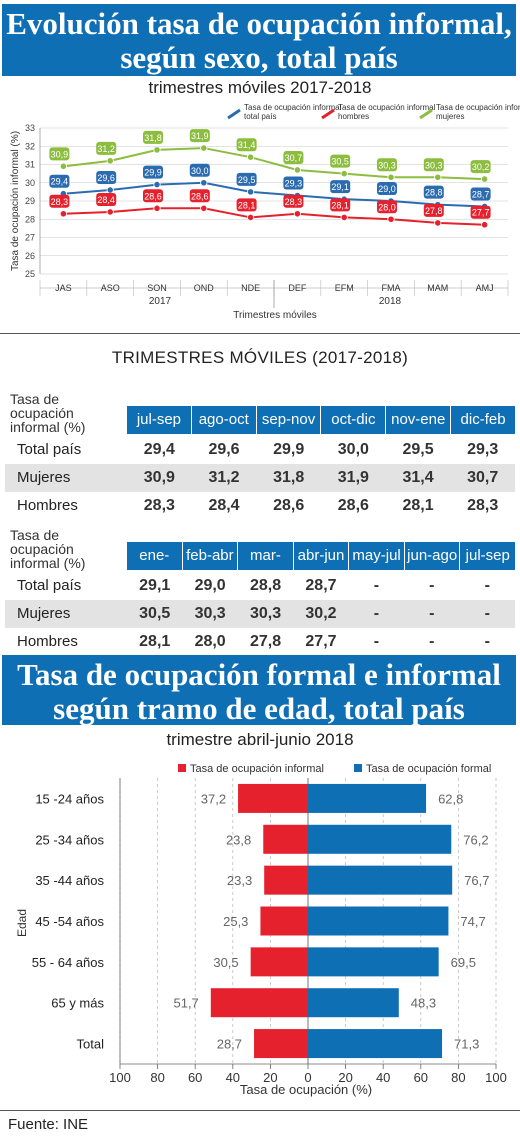  I want to click on table-row: Hombres 28,1 28,0 27,8 27,7 - - -, so click(260, 642).